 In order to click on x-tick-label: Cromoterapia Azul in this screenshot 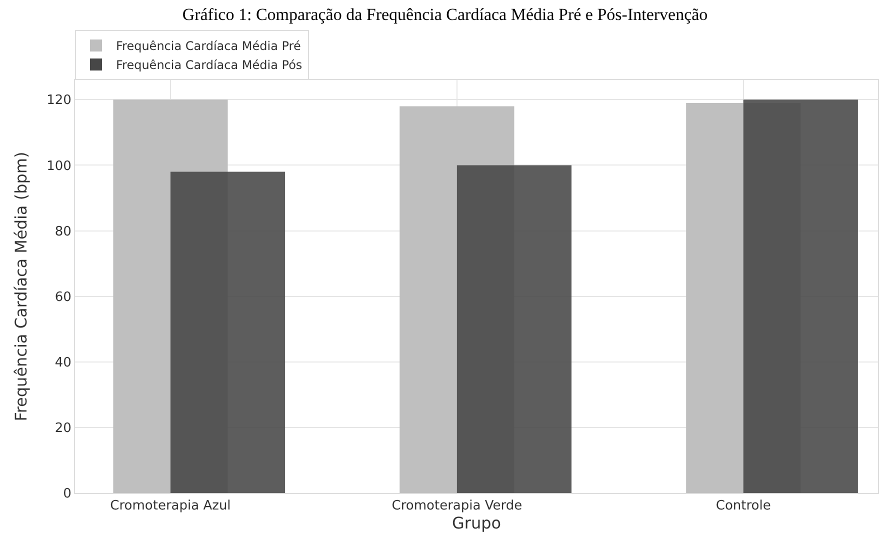, I will do `click(170, 506)`.